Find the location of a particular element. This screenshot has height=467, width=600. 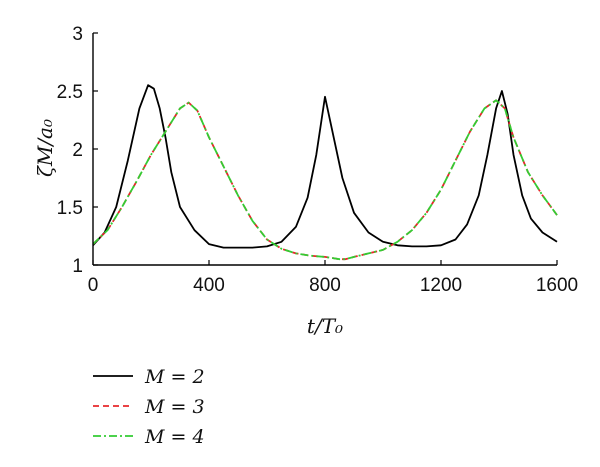

legend-label-1: M = 2 is located at coordinates (174, 377).